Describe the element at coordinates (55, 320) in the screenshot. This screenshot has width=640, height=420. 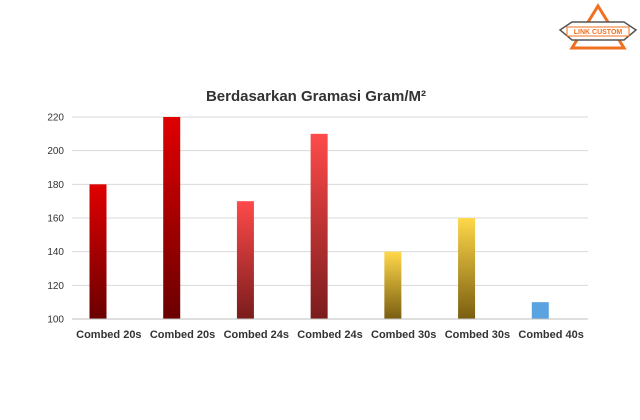
I see `y-tick-label: 100` at that location.